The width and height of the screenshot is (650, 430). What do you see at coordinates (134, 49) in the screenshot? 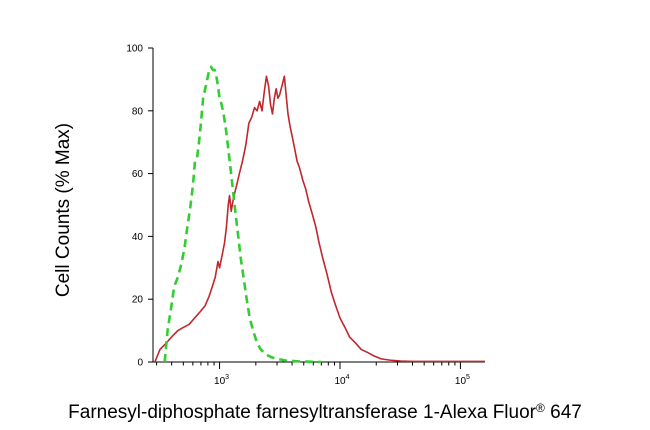
I see `y-tick-label: 100` at bounding box center [134, 49].